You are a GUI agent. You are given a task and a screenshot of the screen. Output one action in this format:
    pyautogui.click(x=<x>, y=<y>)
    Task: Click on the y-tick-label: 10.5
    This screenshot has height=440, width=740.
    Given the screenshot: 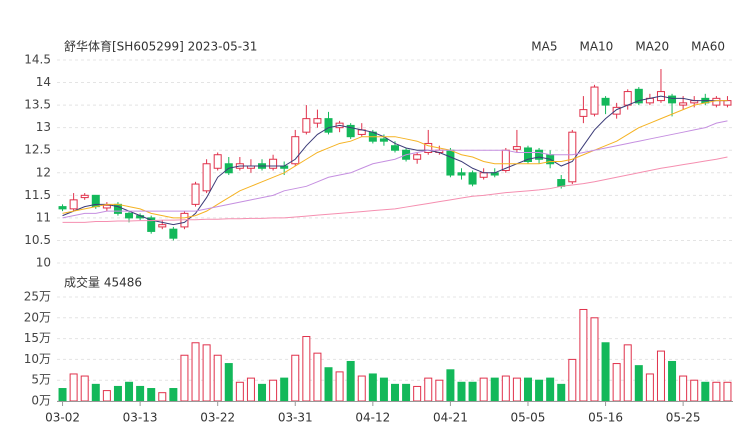 What is the action you would take?
    pyautogui.click(x=37, y=240)
    